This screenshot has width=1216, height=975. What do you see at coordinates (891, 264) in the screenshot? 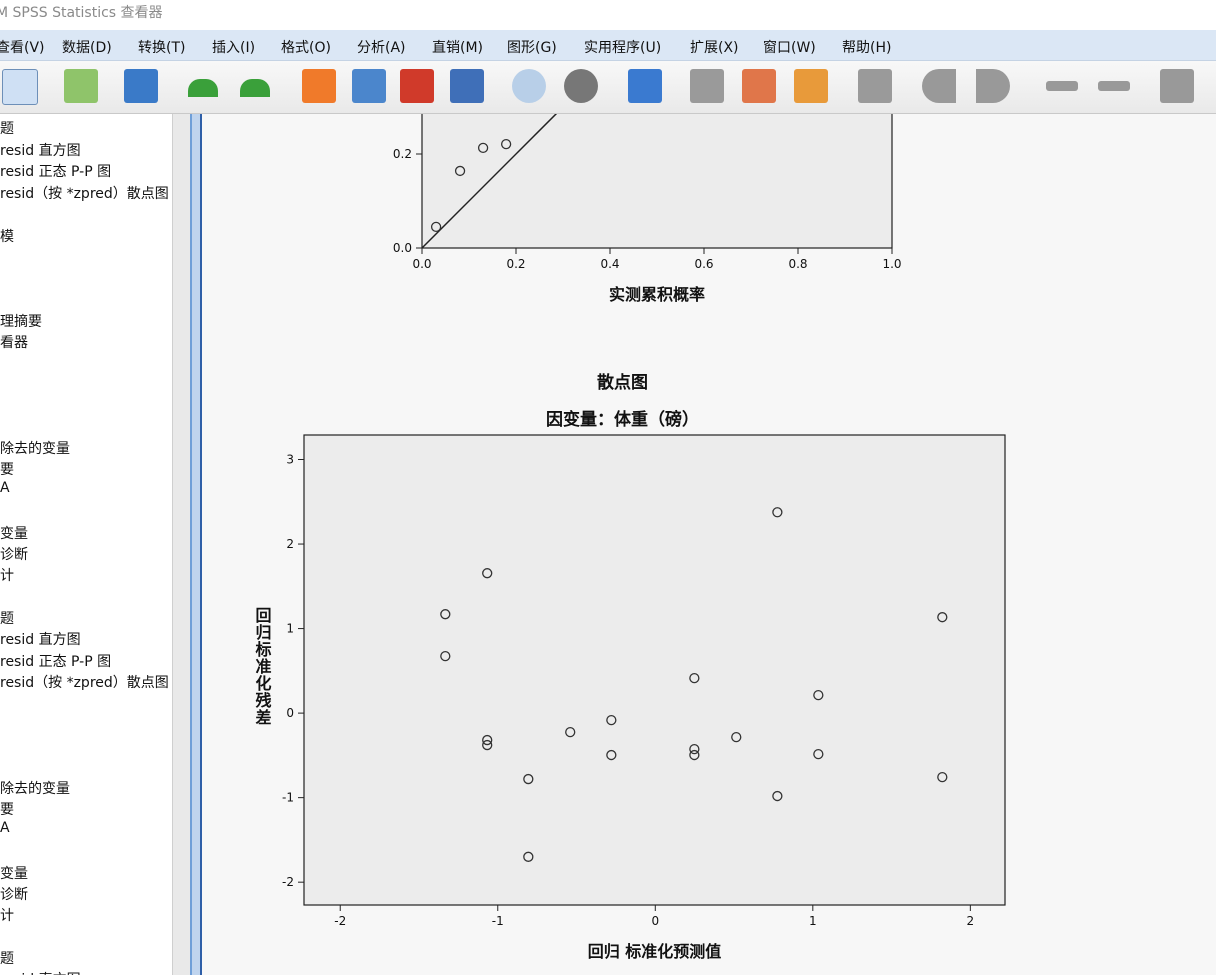
I see `x-tick-label: 1.0` at bounding box center [891, 264].